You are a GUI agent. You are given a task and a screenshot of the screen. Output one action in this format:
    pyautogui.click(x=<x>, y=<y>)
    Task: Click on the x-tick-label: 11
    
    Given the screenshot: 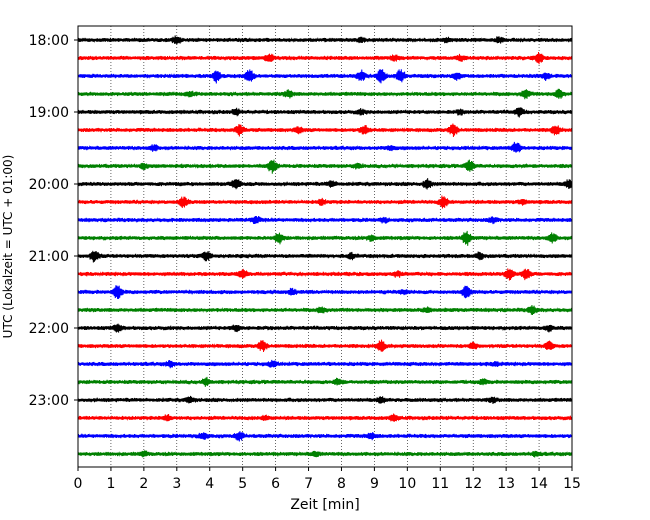 What is the action you would take?
    pyautogui.click(x=440, y=484)
    